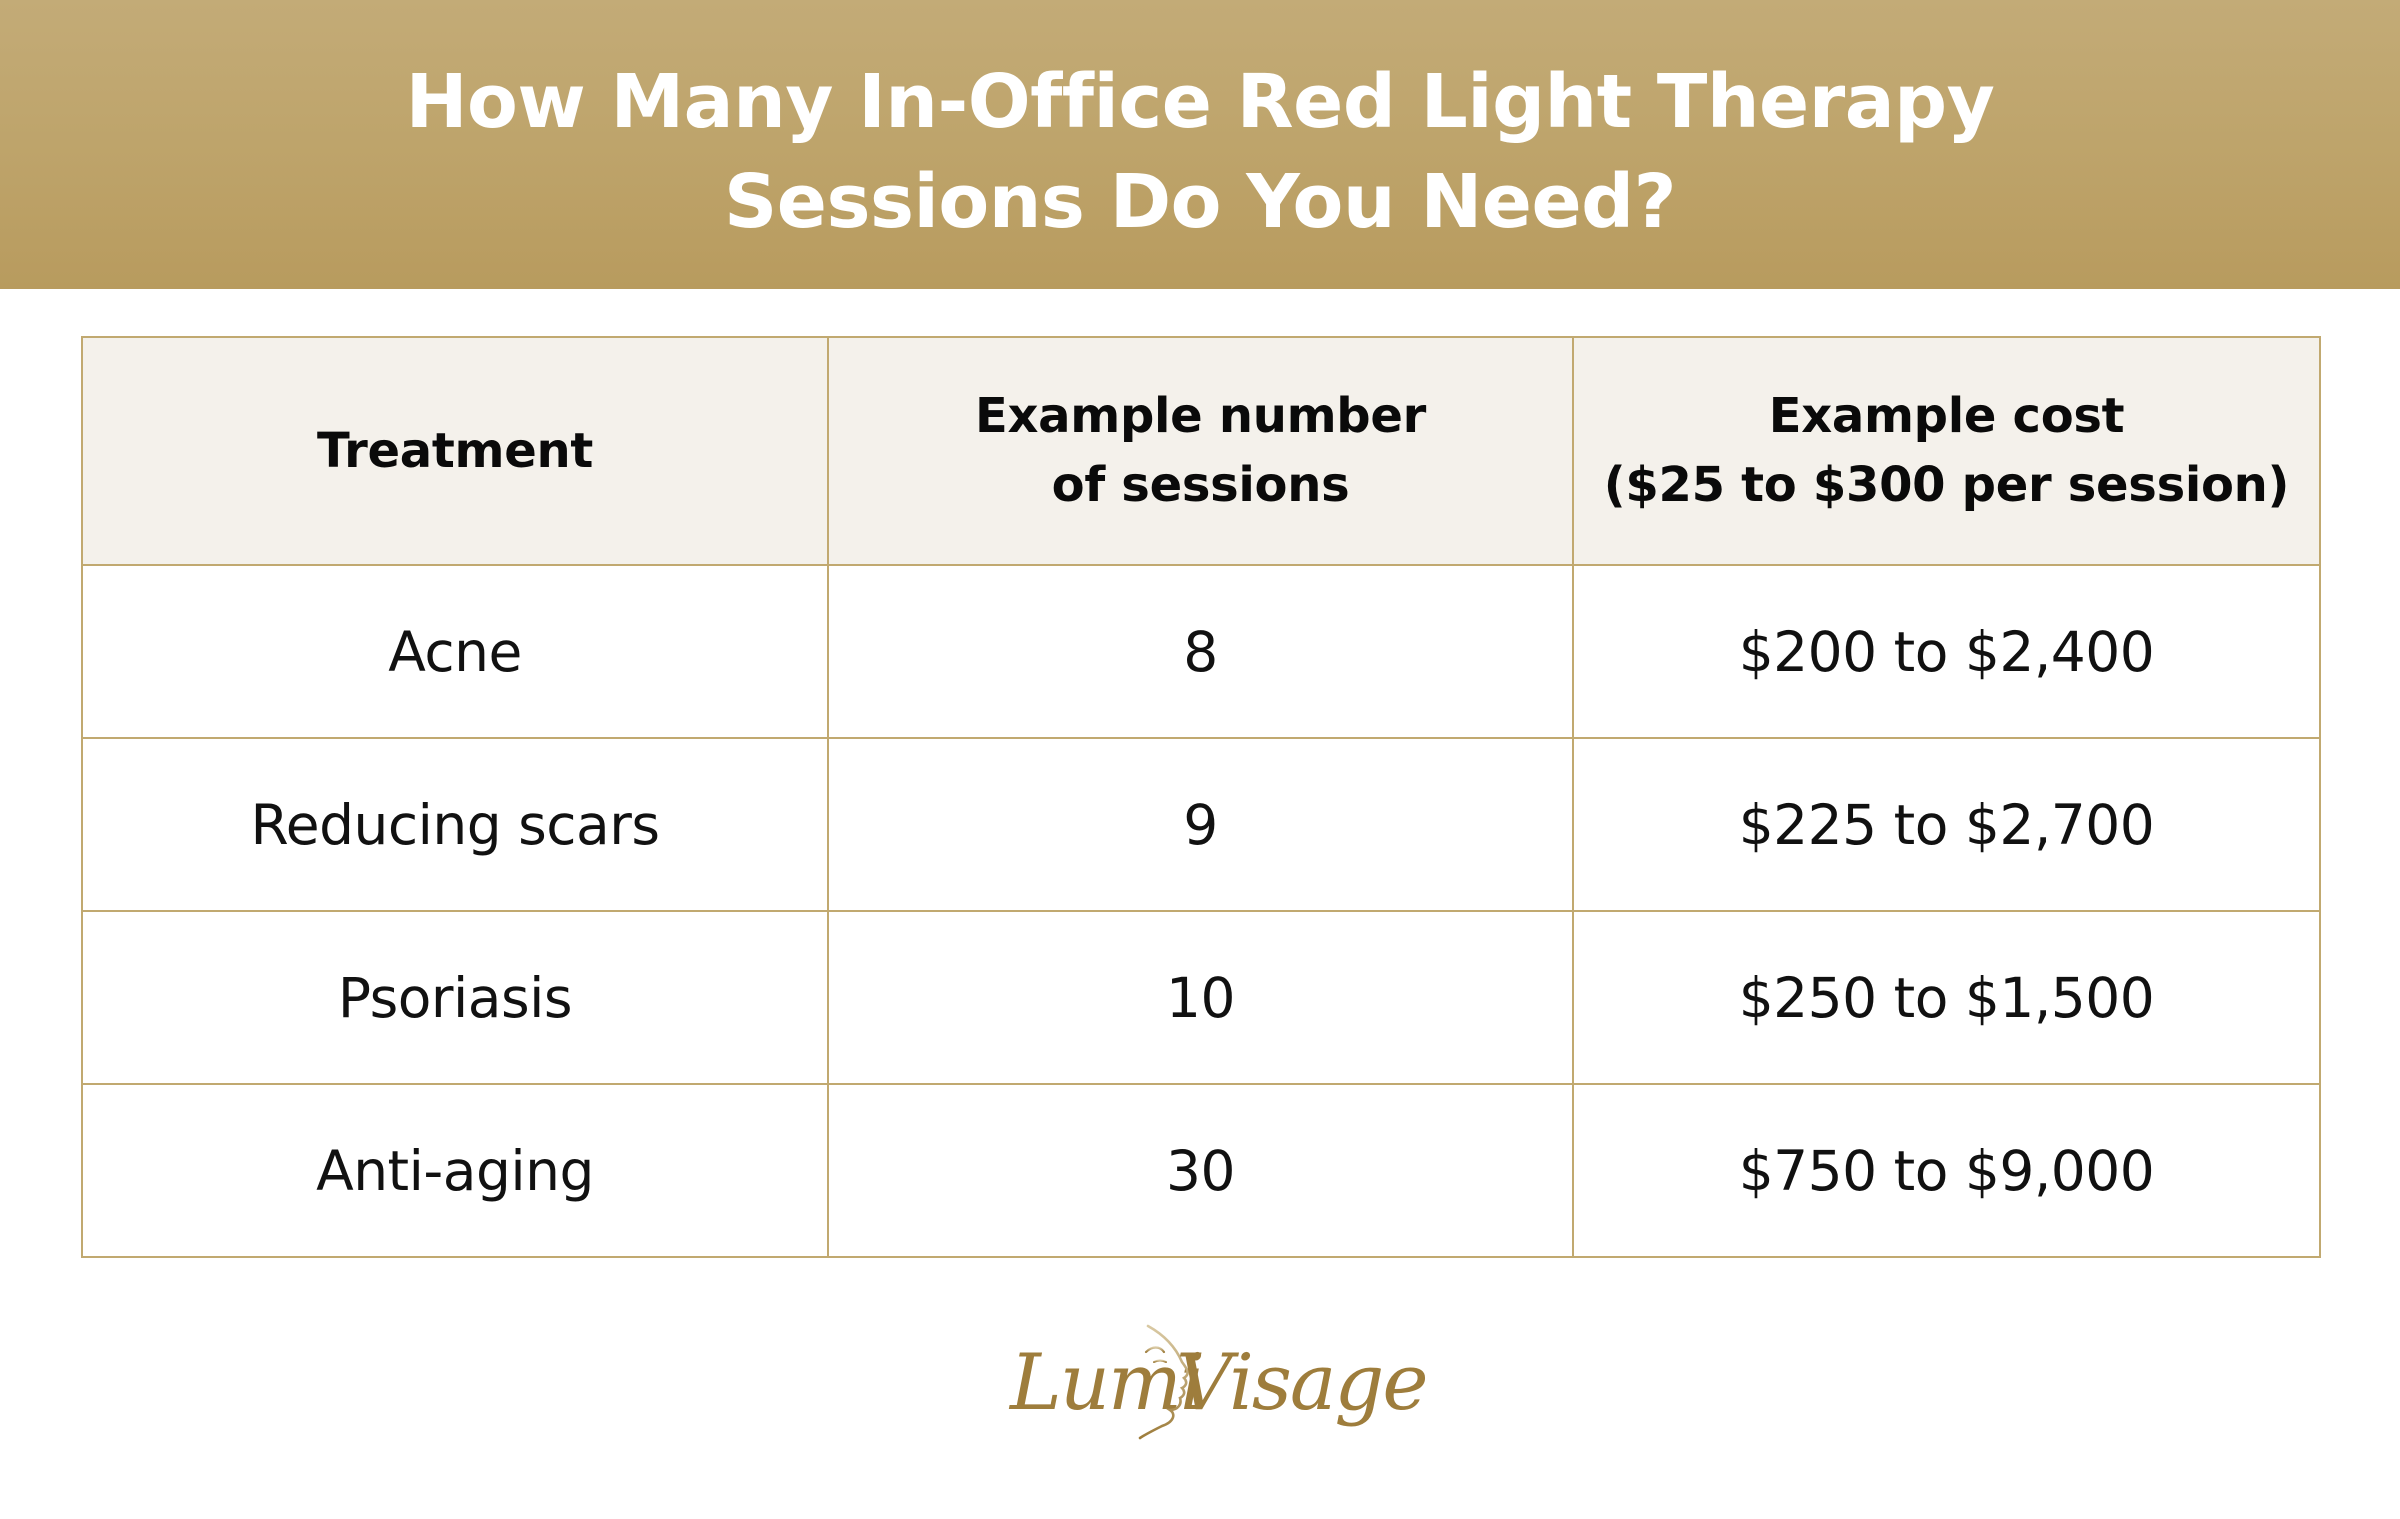 This screenshot has height=1519, width=2400. What do you see at coordinates (1200, 202) in the screenshot?
I see `page-title-line-2: Sessions Do You Need?` at bounding box center [1200, 202].